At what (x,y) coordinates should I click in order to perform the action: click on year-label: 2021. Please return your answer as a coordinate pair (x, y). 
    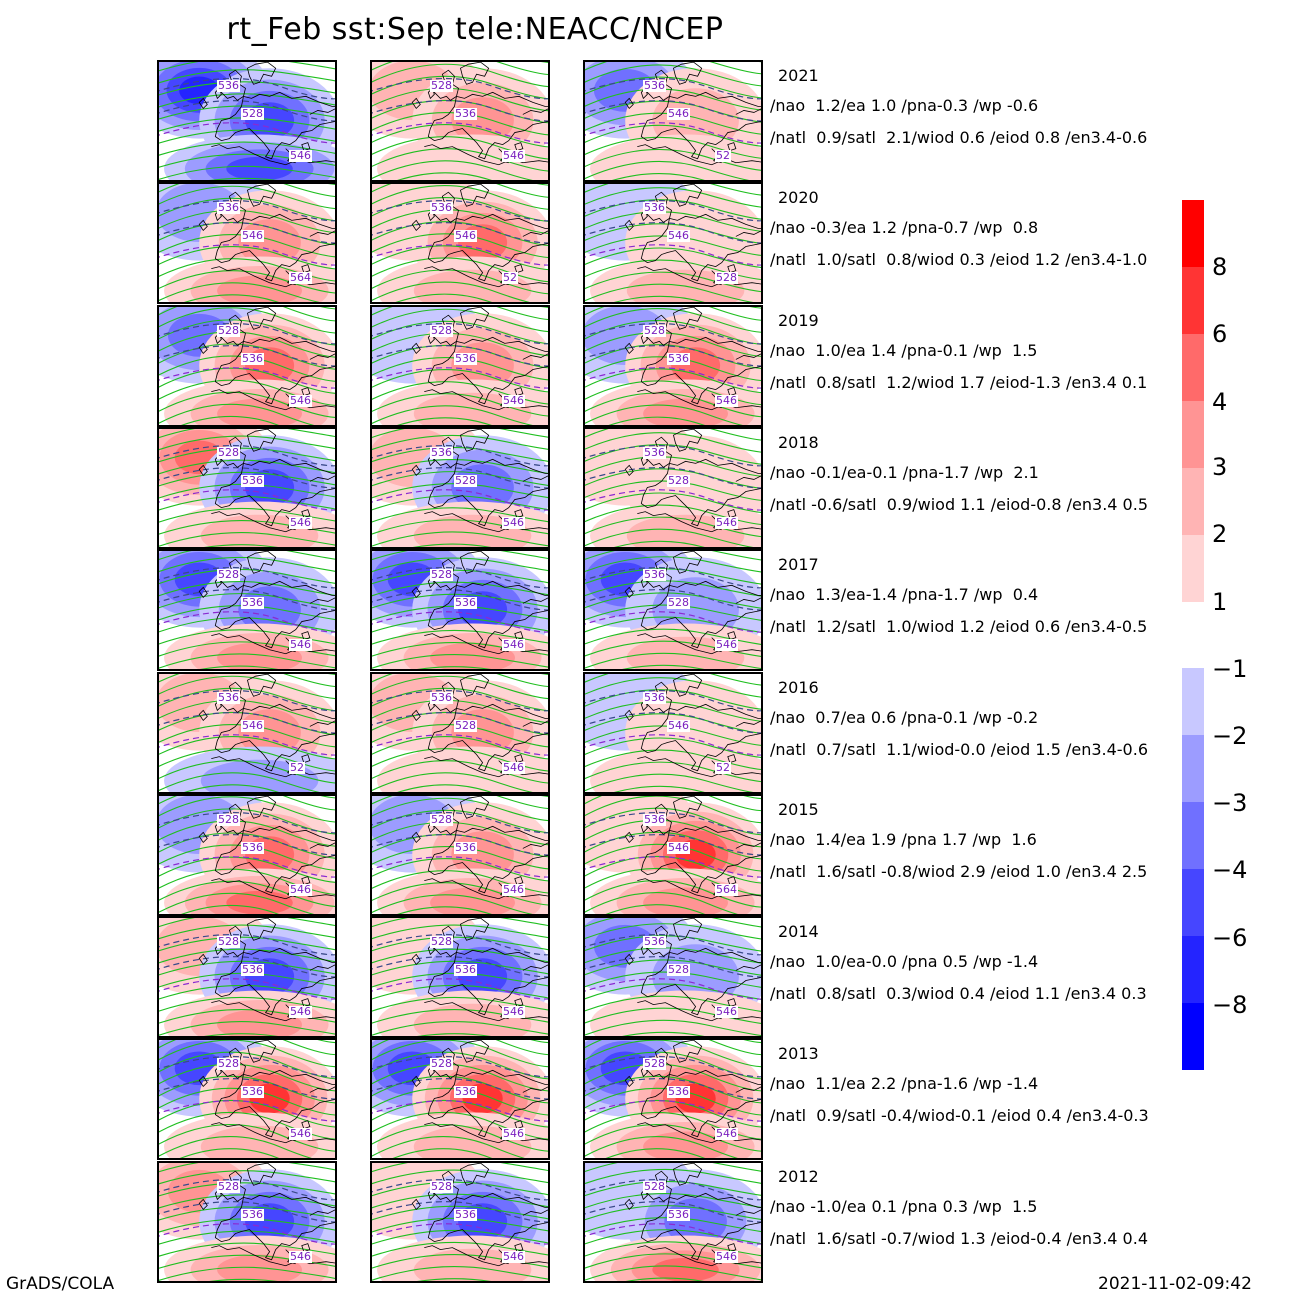
    Looking at the image, I should click on (798, 75).